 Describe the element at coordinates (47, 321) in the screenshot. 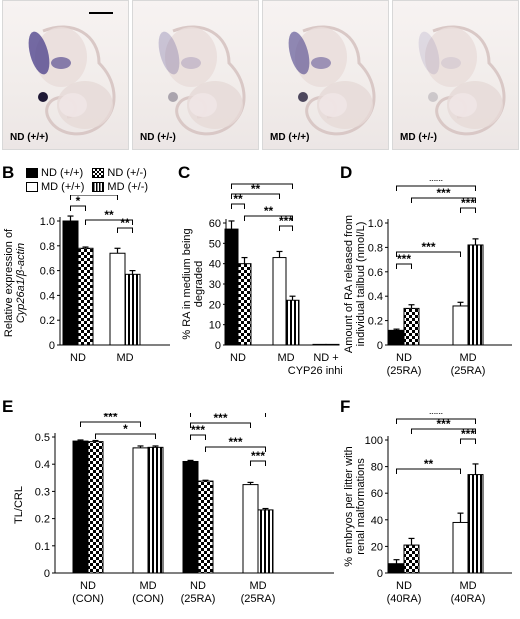

I see `y-tick-label: 0.2` at that location.